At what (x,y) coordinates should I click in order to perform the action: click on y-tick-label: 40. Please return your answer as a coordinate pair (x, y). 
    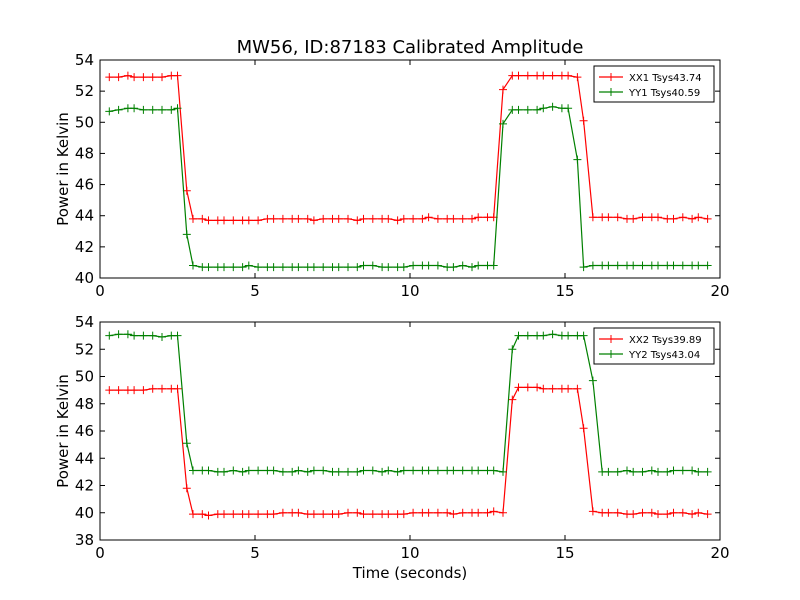
    Looking at the image, I should click on (84, 513).